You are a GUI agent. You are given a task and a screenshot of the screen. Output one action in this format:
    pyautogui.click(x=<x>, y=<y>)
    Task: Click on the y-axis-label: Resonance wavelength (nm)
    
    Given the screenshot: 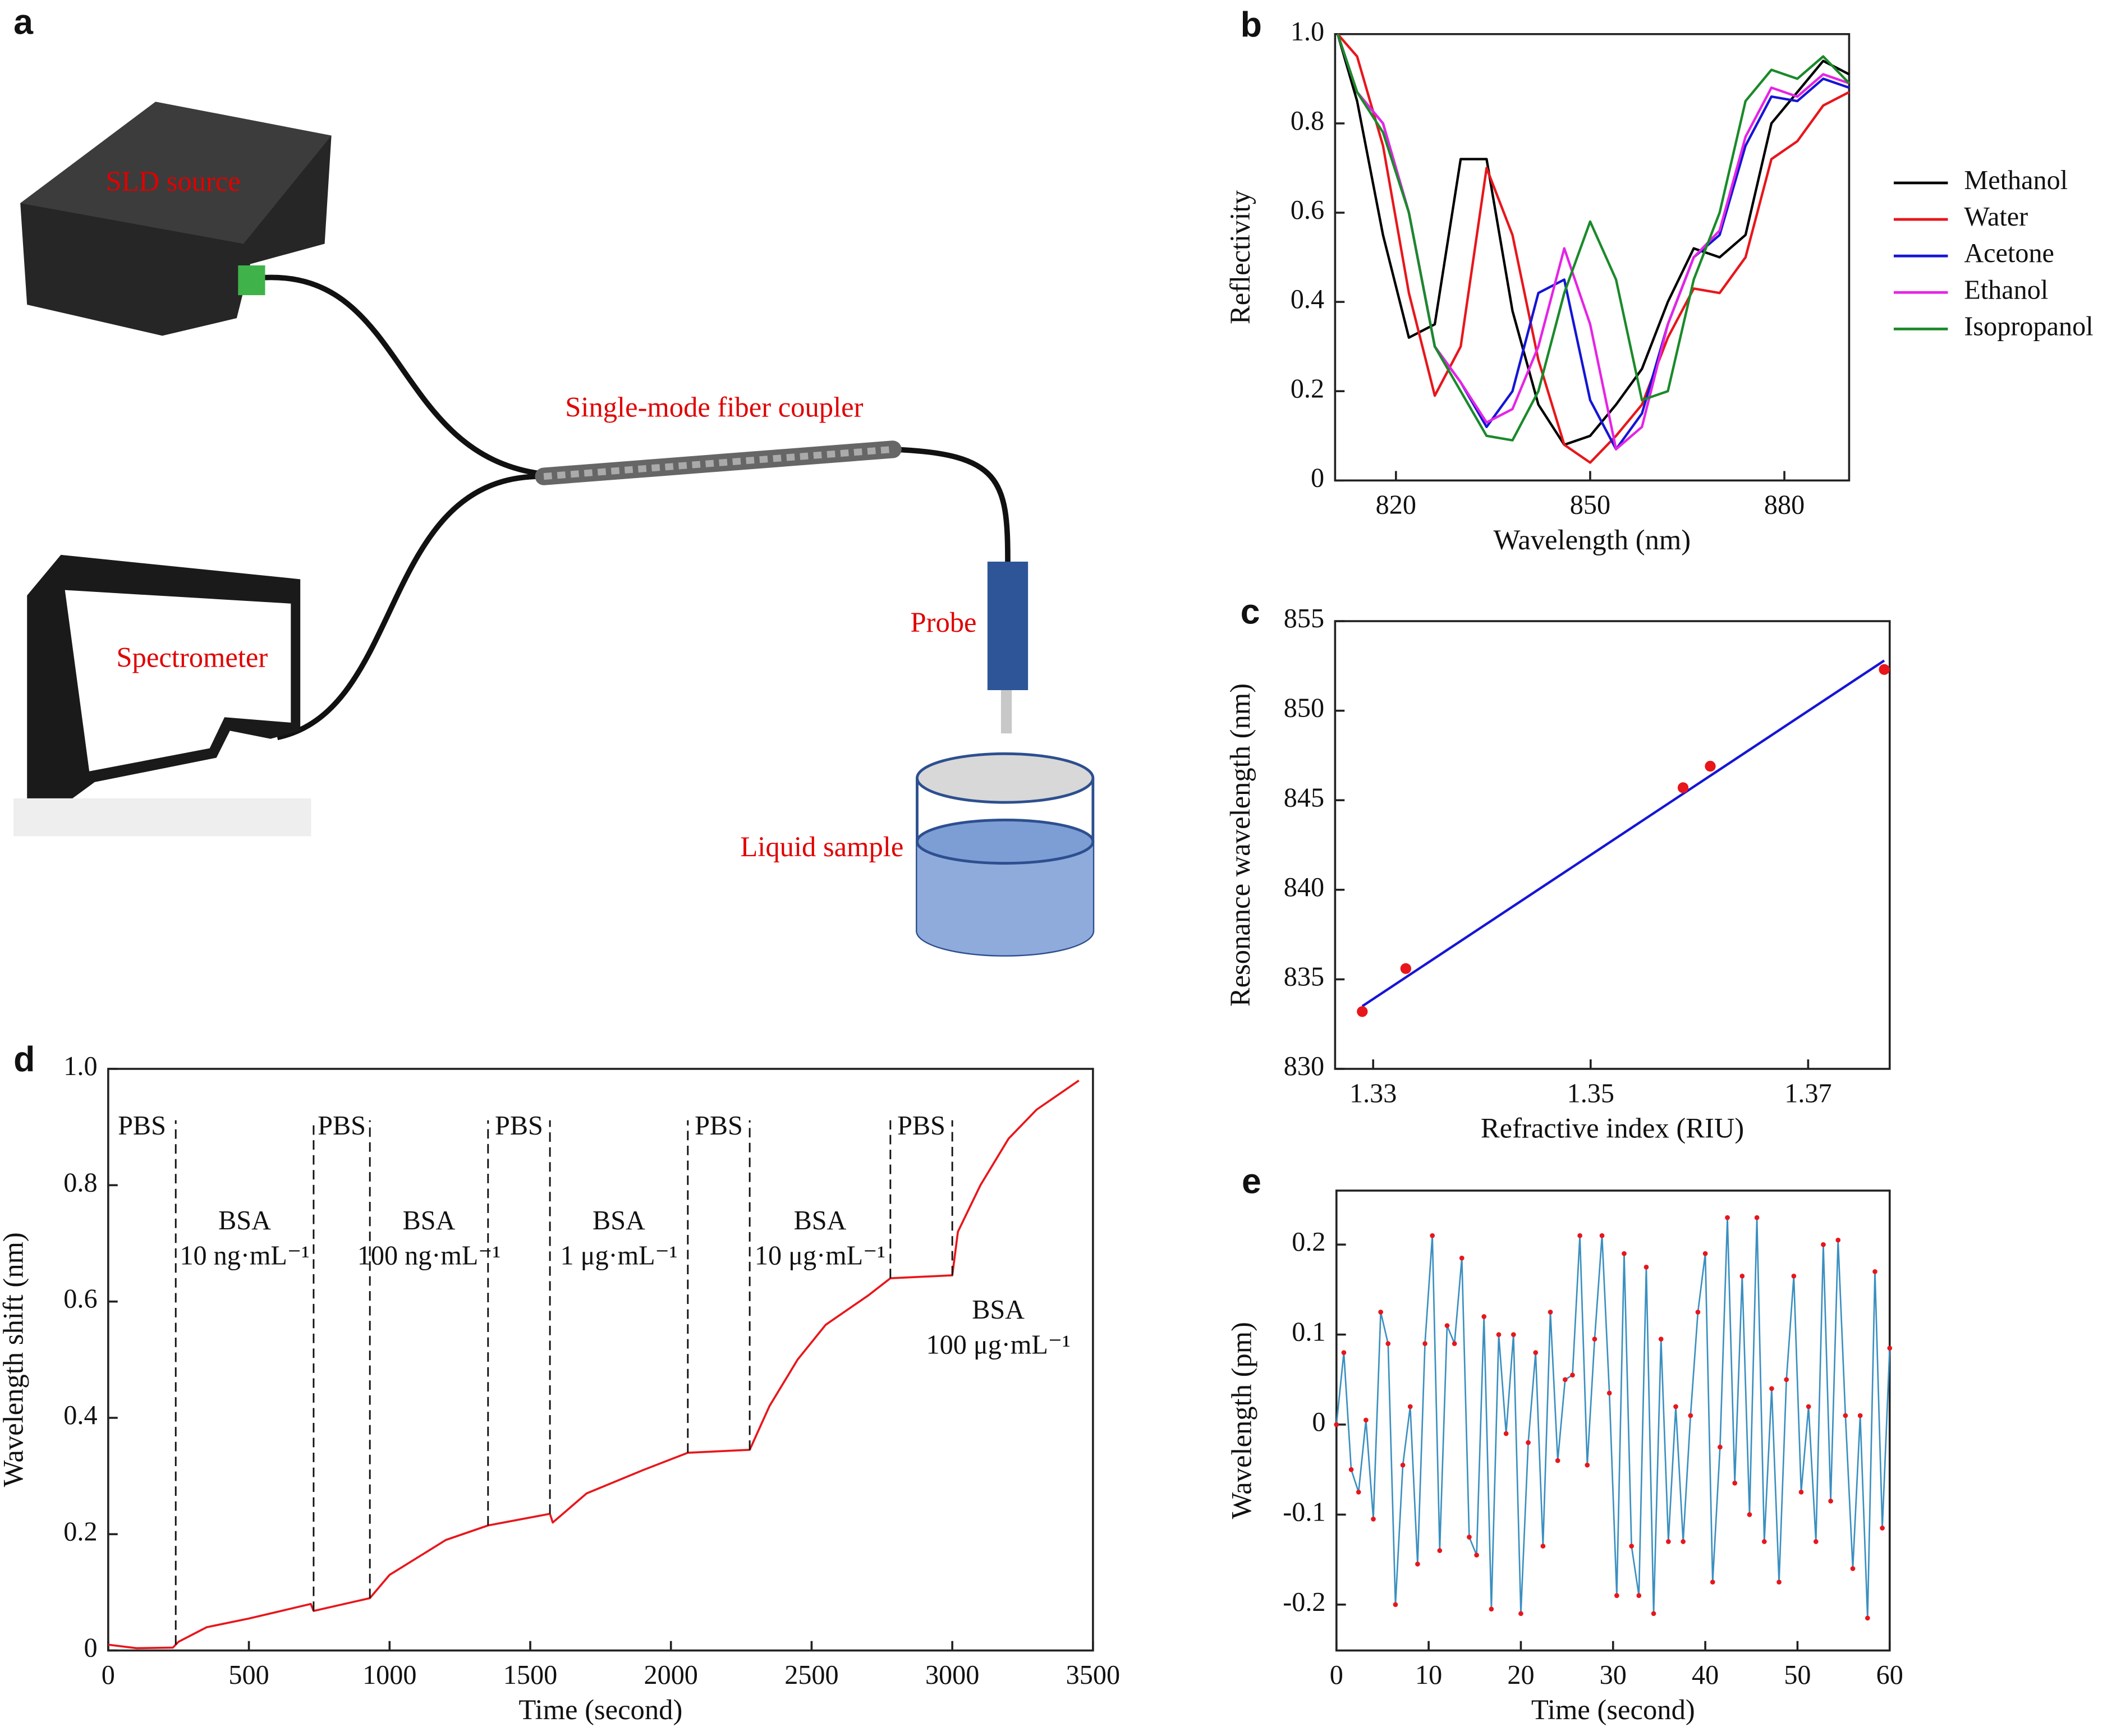 What is the action you would take?
    pyautogui.click(x=1240, y=845)
    